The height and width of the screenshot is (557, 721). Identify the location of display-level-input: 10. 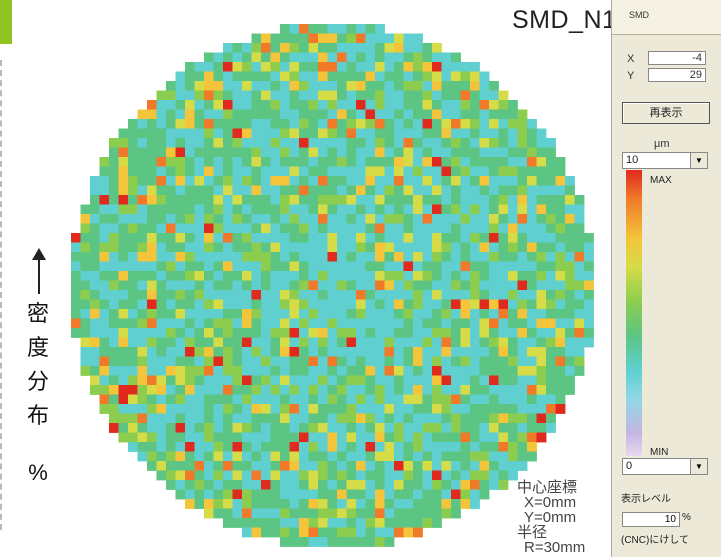
(651, 519).